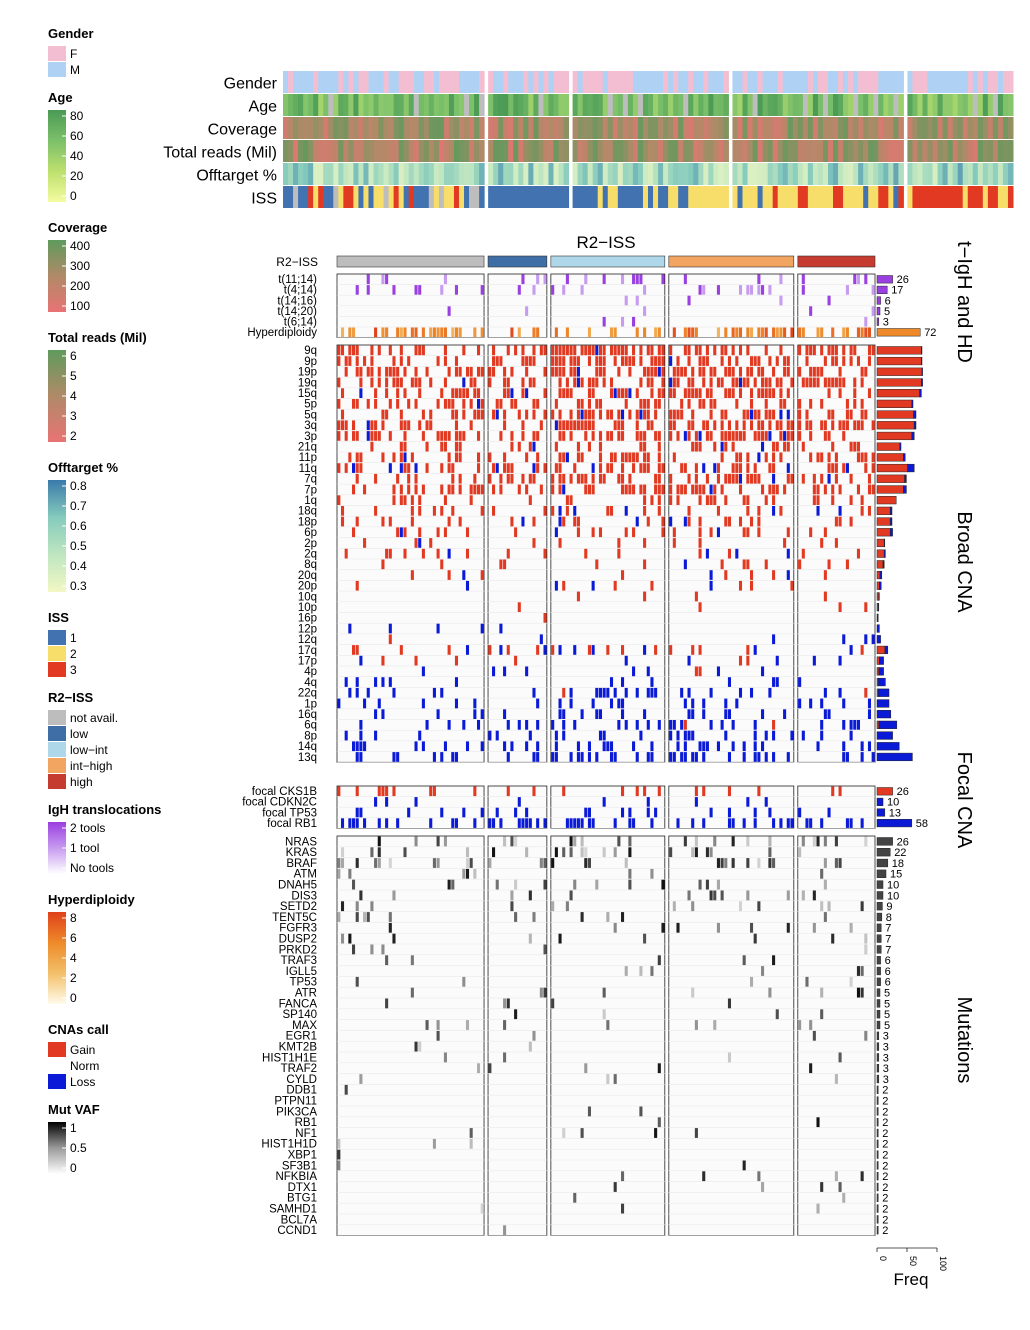  I want to click on freq-bar-1p, so click(883, 703).